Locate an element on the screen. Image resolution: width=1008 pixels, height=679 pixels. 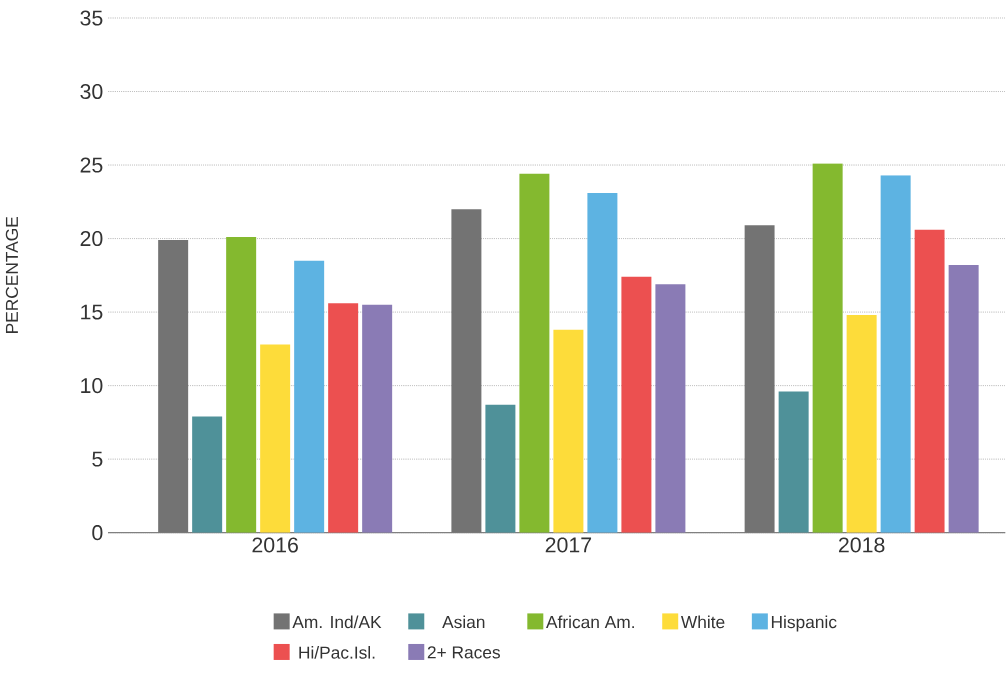
legend-label: Hispanic is located at coordinates (804, 623).